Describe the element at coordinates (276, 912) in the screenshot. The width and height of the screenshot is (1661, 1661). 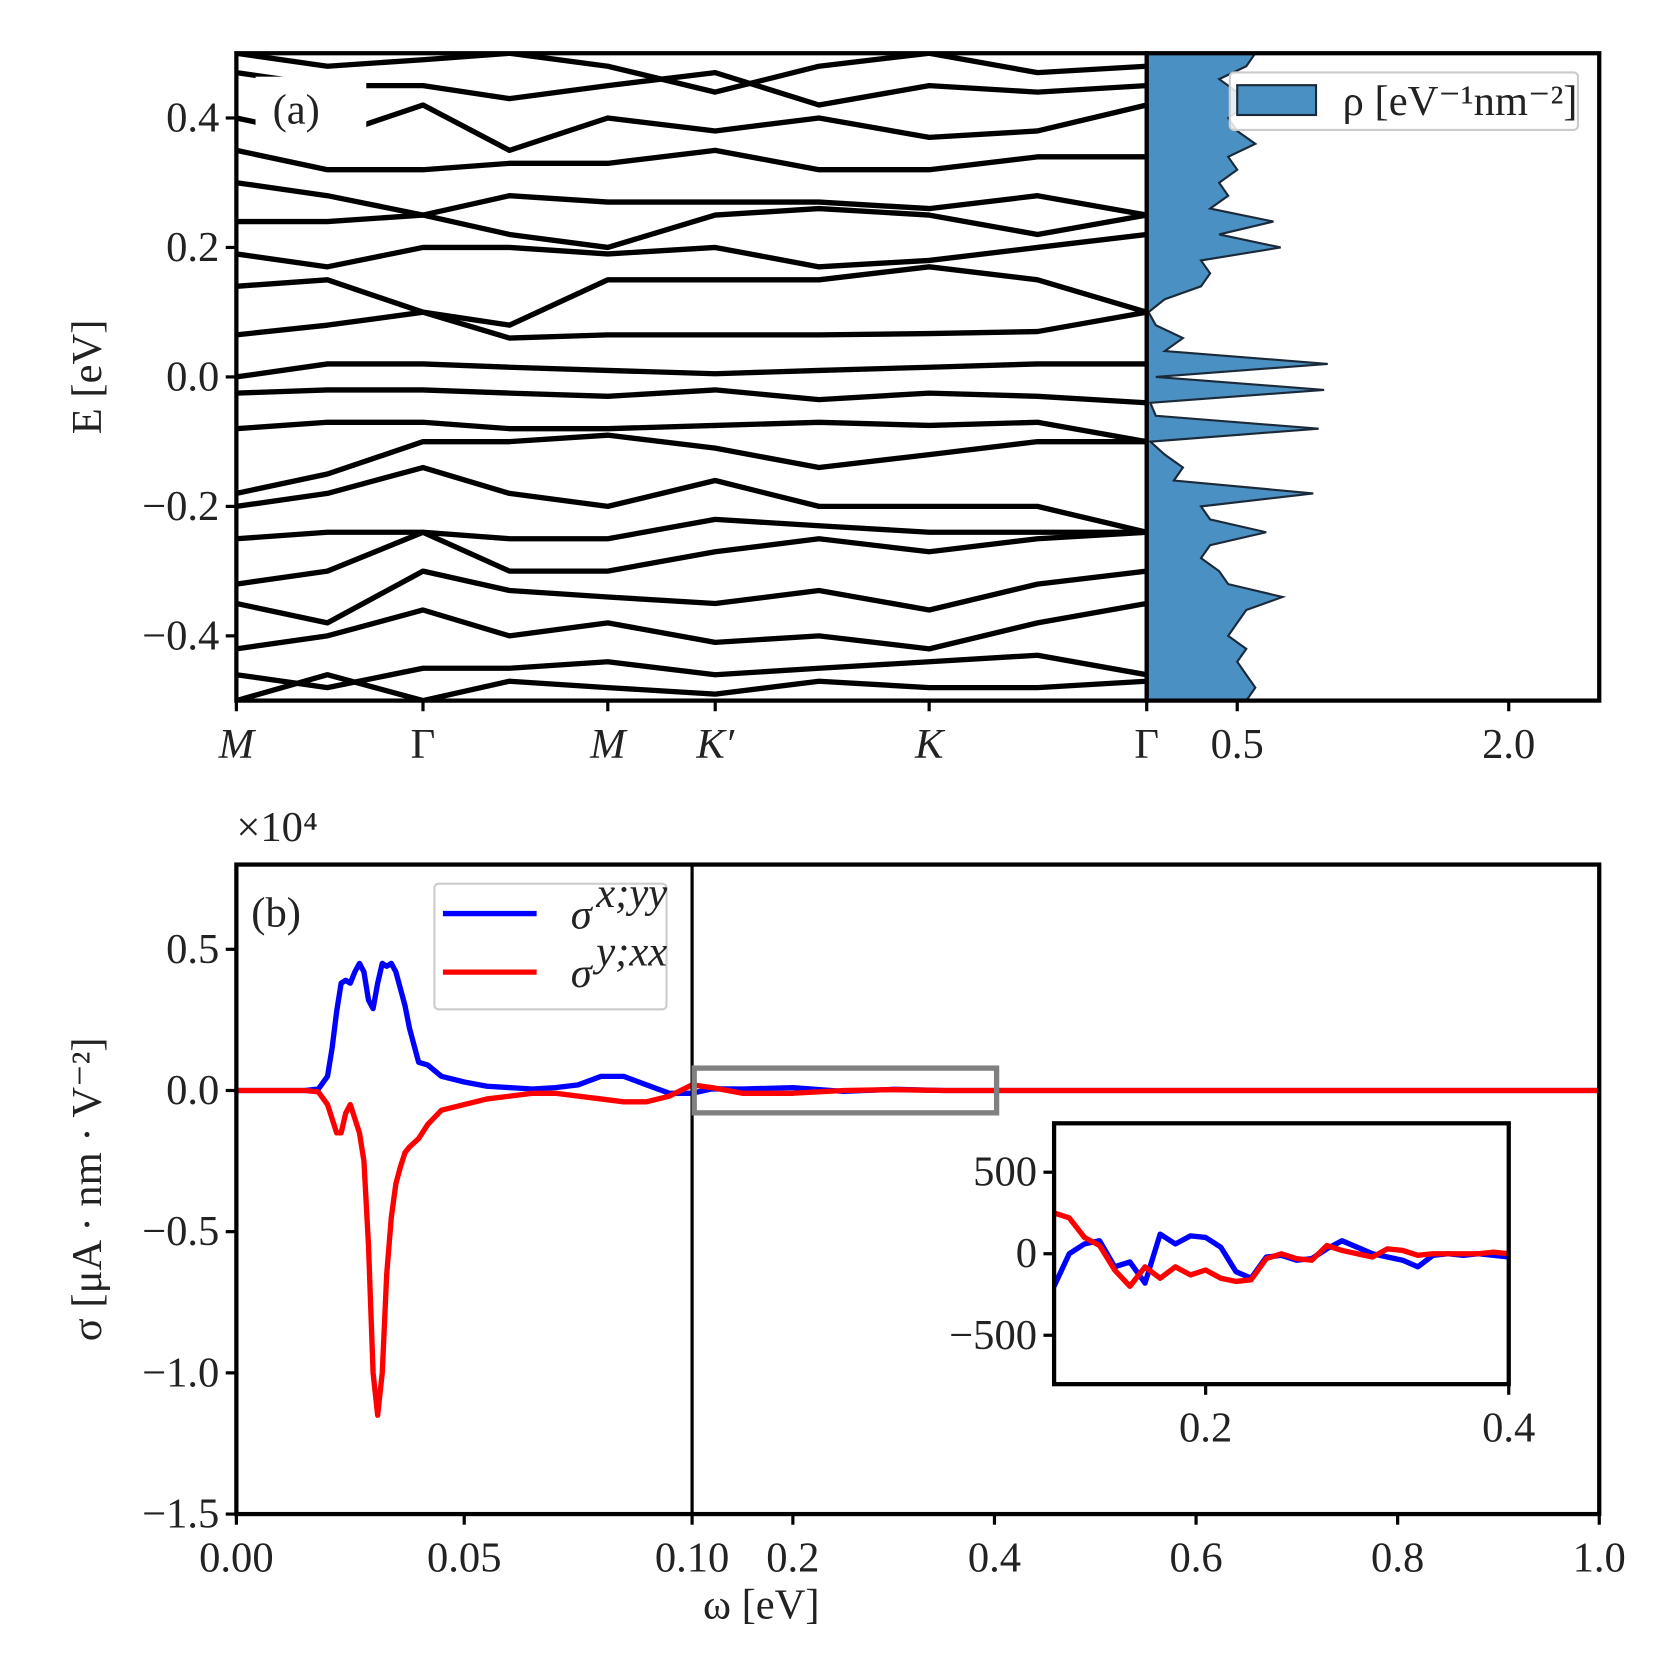
I see `panel-label: (b)` at that location.